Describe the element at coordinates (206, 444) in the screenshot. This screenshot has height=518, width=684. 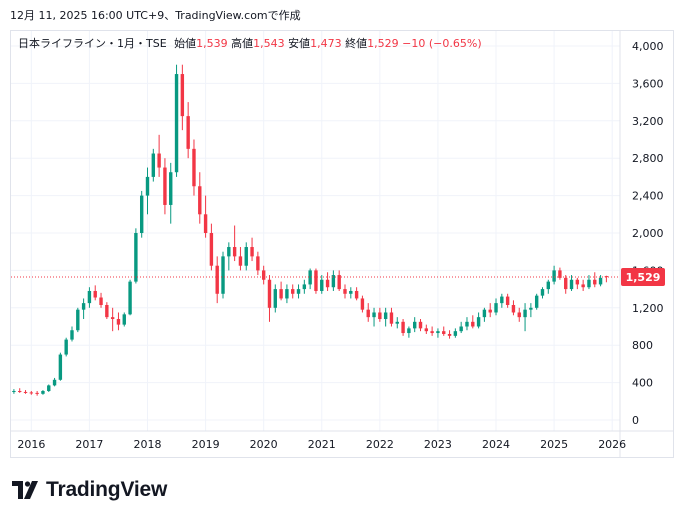
I see `x-tick-label: 2019` at that location.